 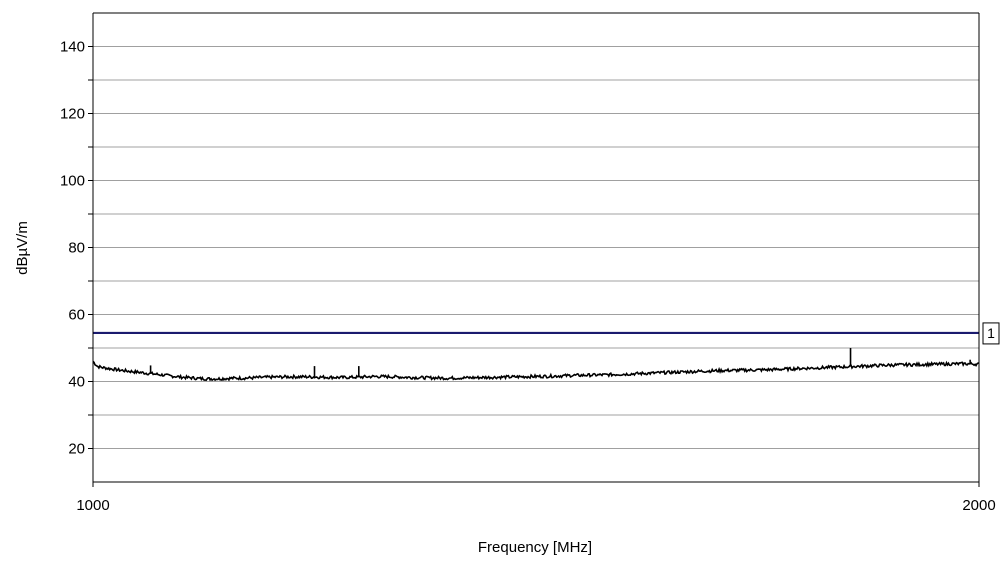 I want to click on y-tick-label: 140, so click(x=72, y=47).